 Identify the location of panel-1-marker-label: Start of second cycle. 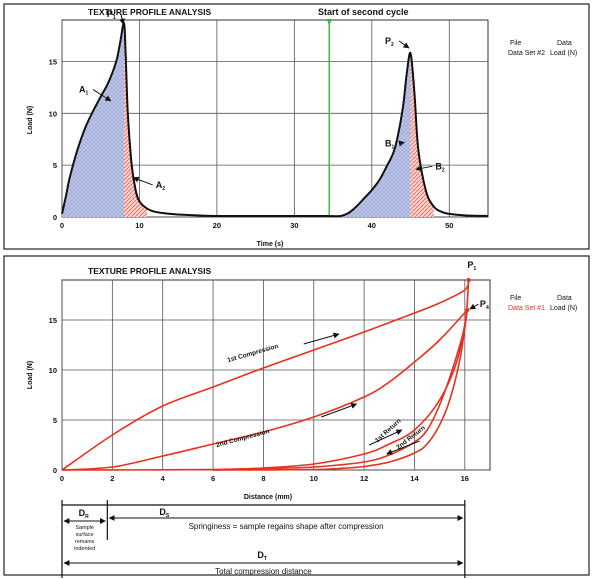
(363, 12).